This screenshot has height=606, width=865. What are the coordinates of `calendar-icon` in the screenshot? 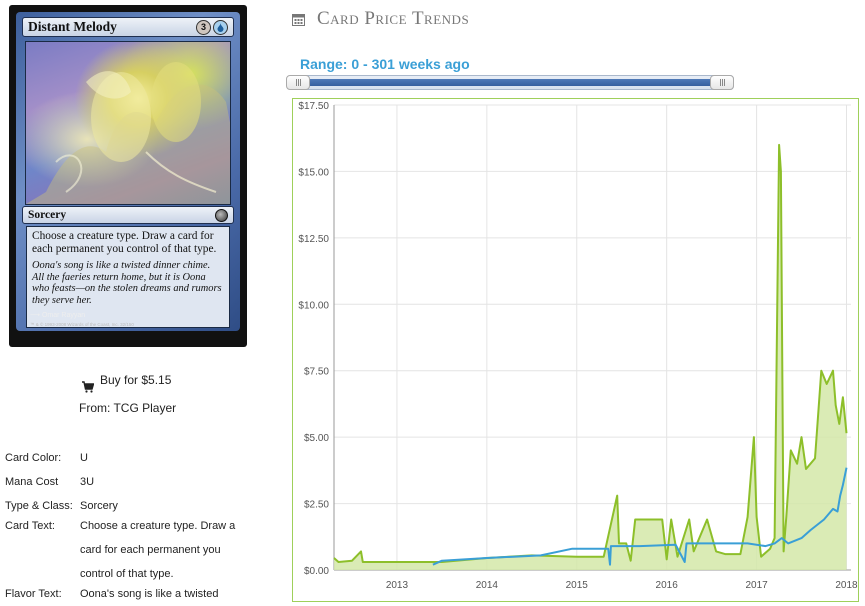 It's located at (298, 19).